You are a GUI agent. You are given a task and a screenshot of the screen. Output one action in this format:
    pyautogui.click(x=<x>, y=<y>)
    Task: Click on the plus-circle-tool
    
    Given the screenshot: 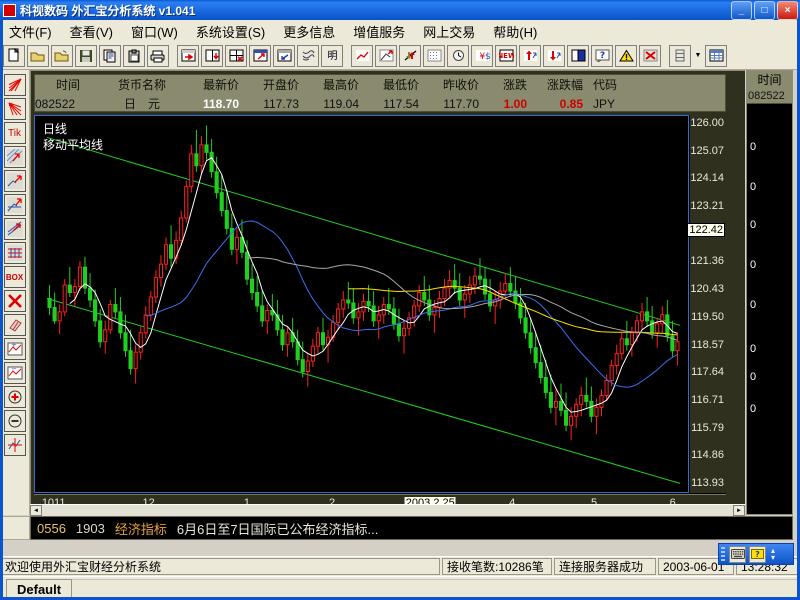 What is the action you would take?
    pyautogui.click(x=14, y=397)
    